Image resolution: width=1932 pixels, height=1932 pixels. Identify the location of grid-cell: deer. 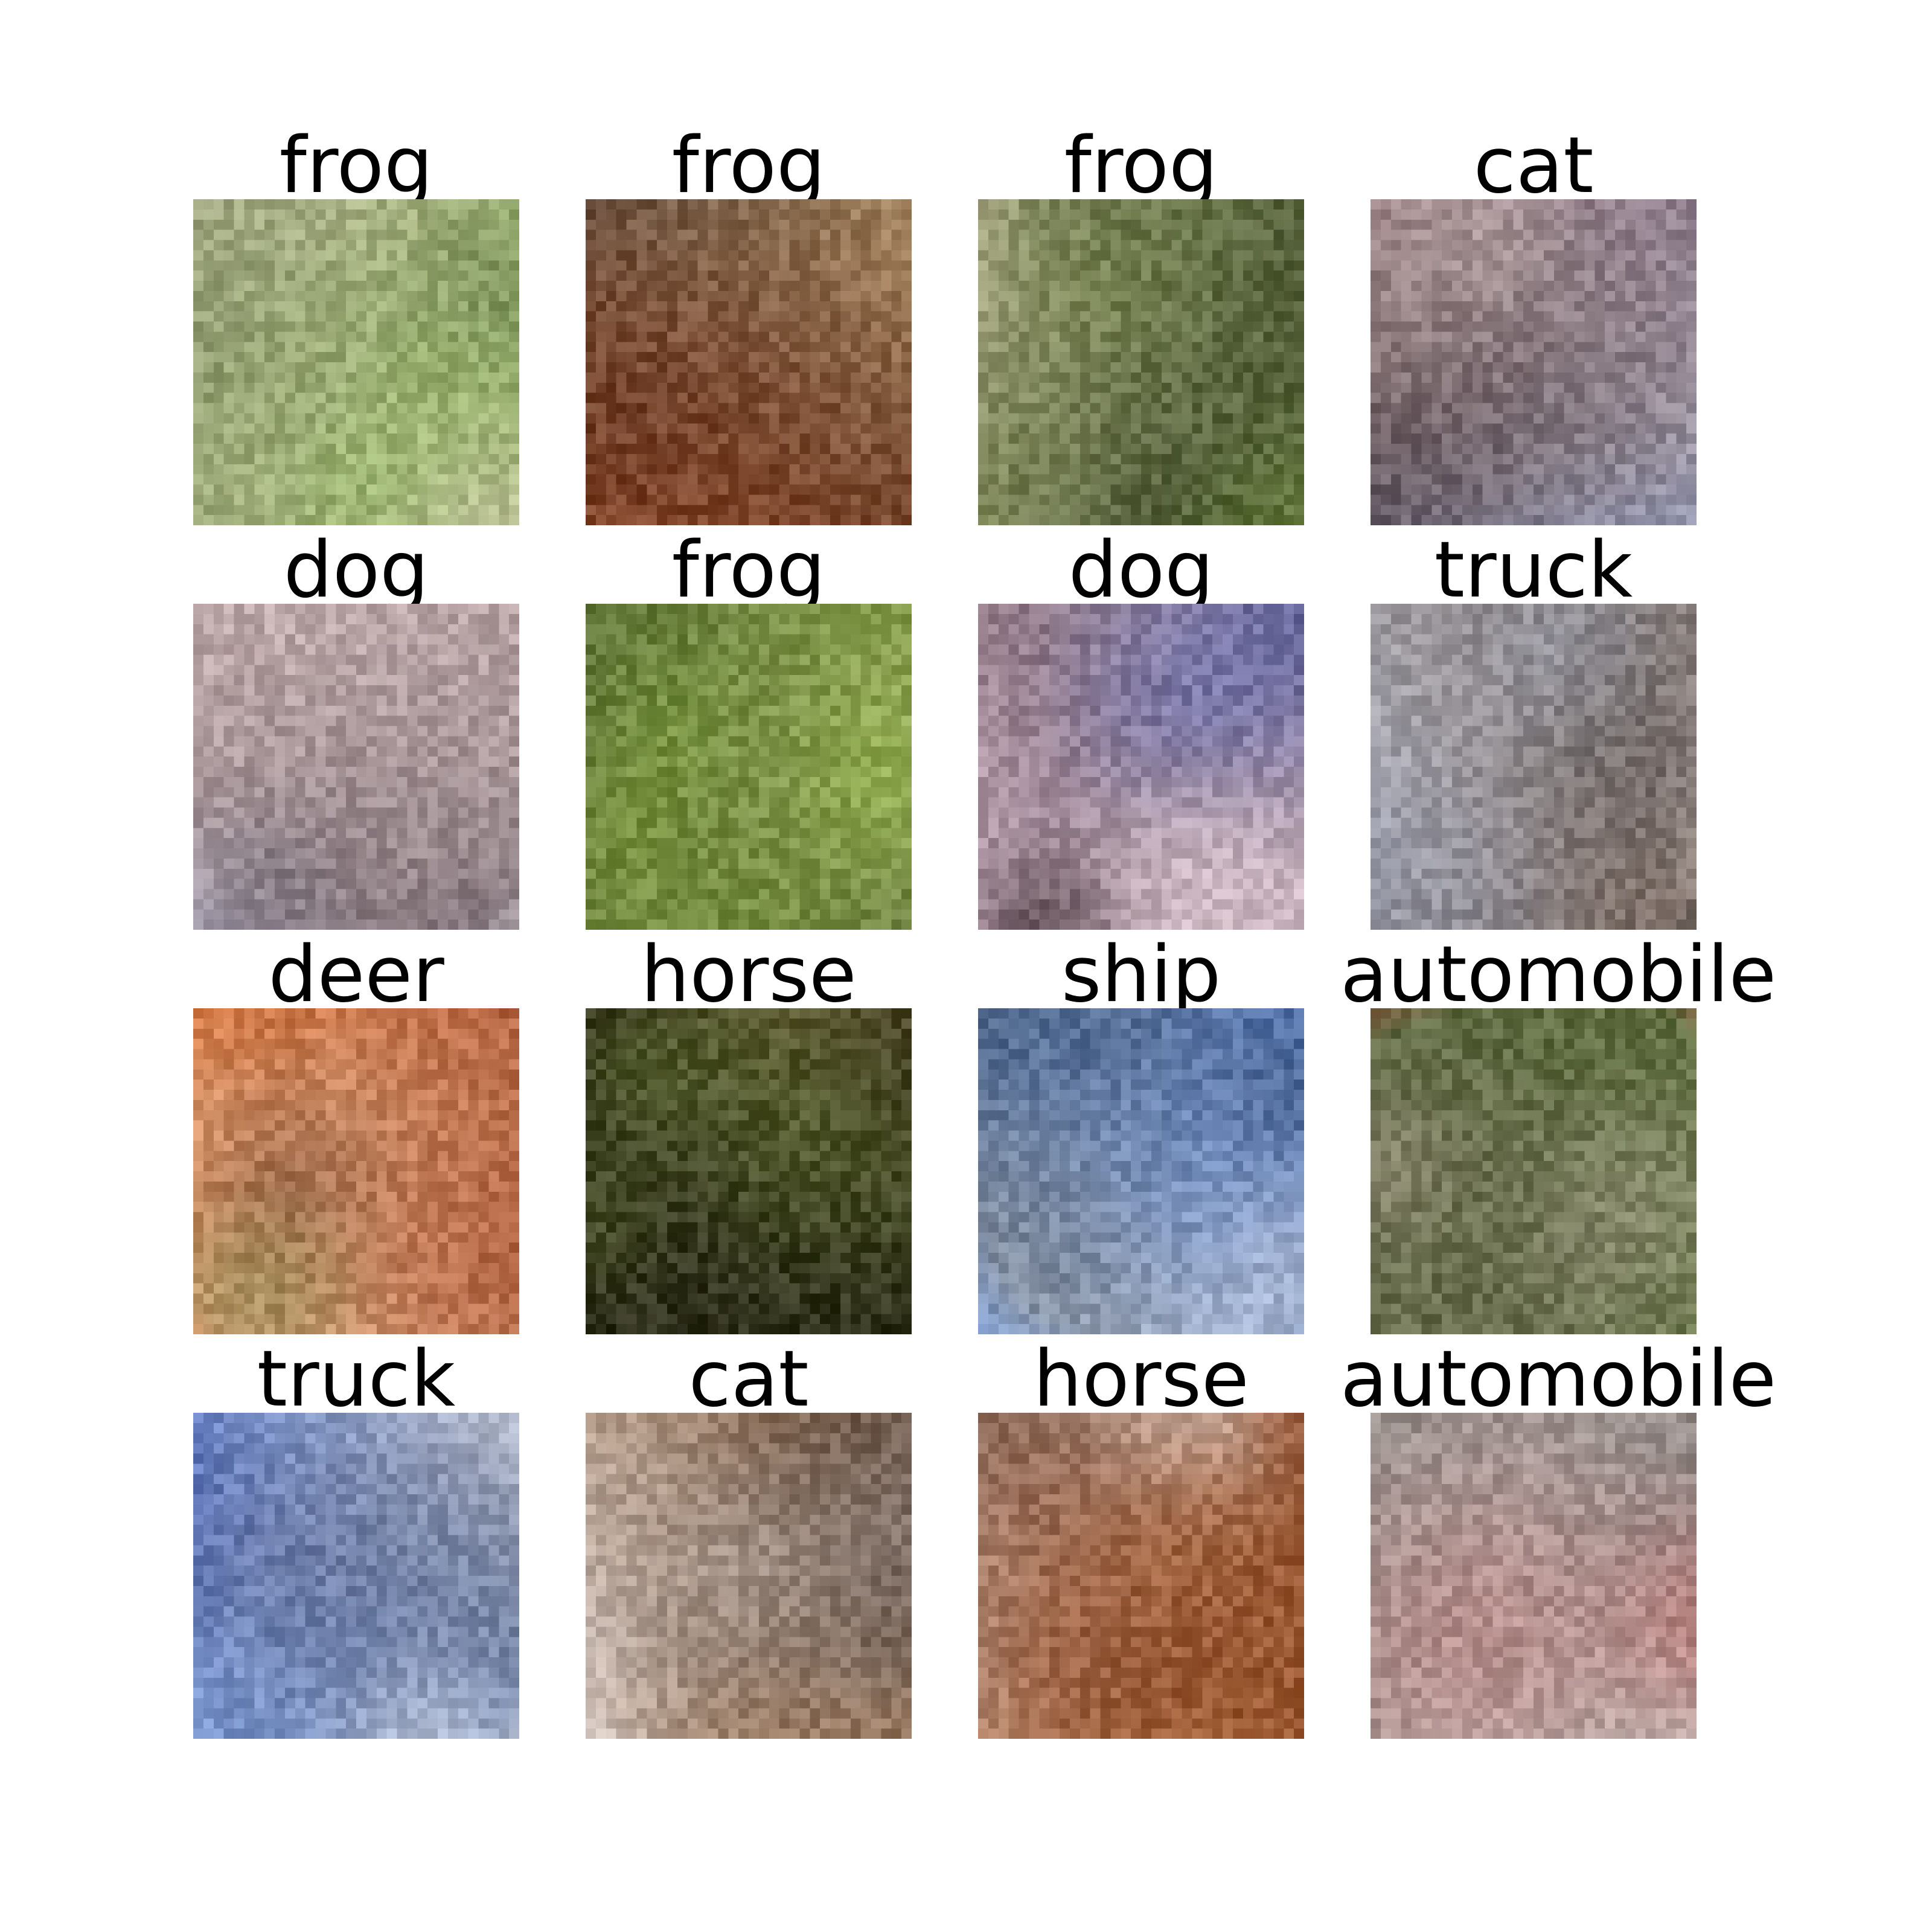
(356, 1135).